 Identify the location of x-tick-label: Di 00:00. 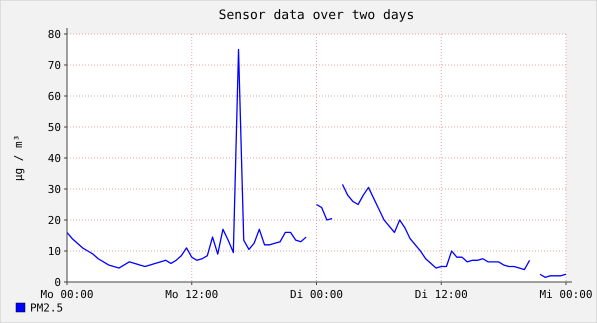
(316, 294).